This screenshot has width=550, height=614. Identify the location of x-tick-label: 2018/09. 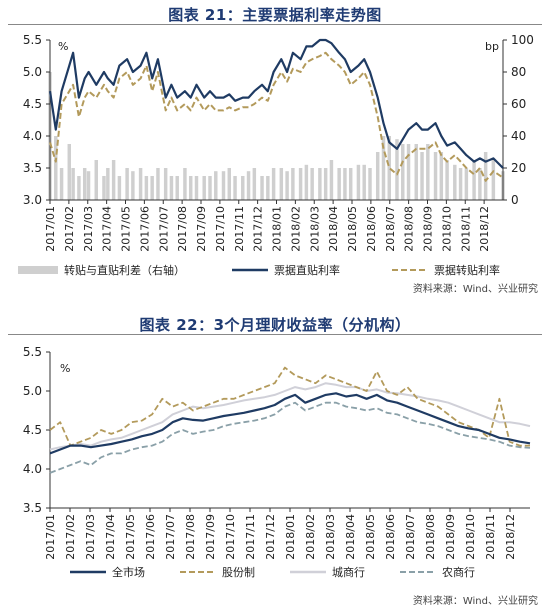
(428, 229).